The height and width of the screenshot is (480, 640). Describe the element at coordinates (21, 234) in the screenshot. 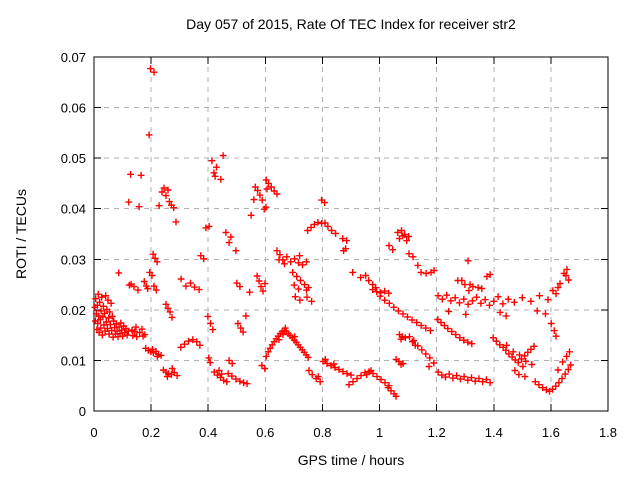

I see `y-axis-title: ROTI / TECUs` at that location.